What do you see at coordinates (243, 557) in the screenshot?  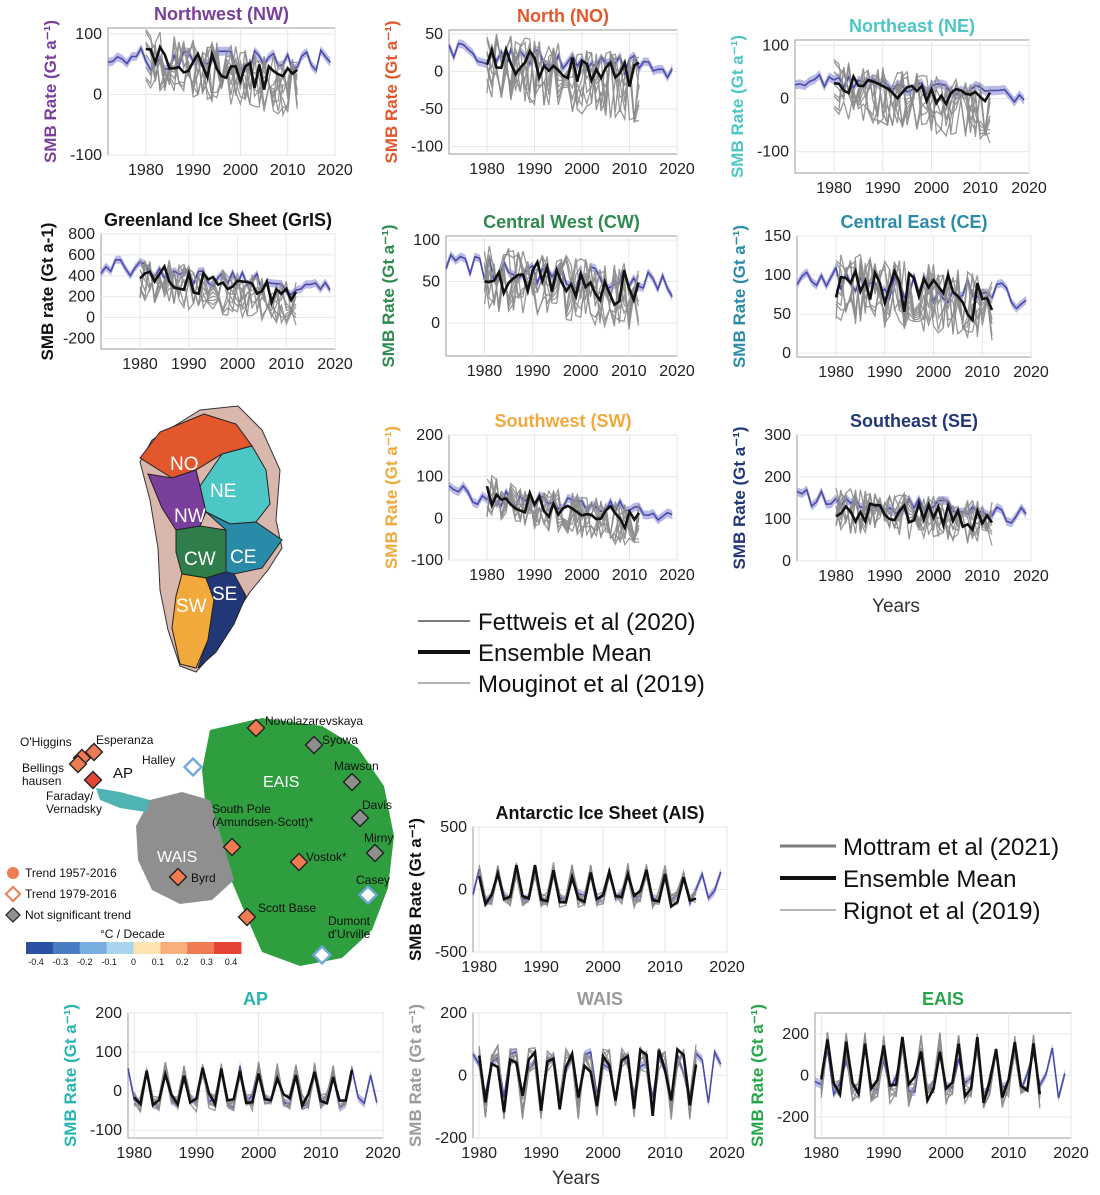 I see `map-label-CE: CE` at bounding box center [243, 557].